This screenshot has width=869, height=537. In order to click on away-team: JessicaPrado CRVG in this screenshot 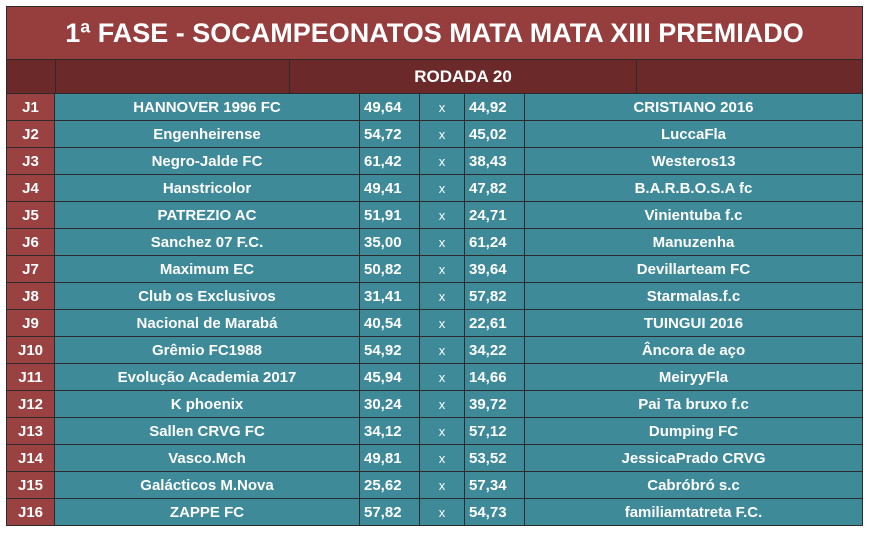, I will do `click(693, 458)`.